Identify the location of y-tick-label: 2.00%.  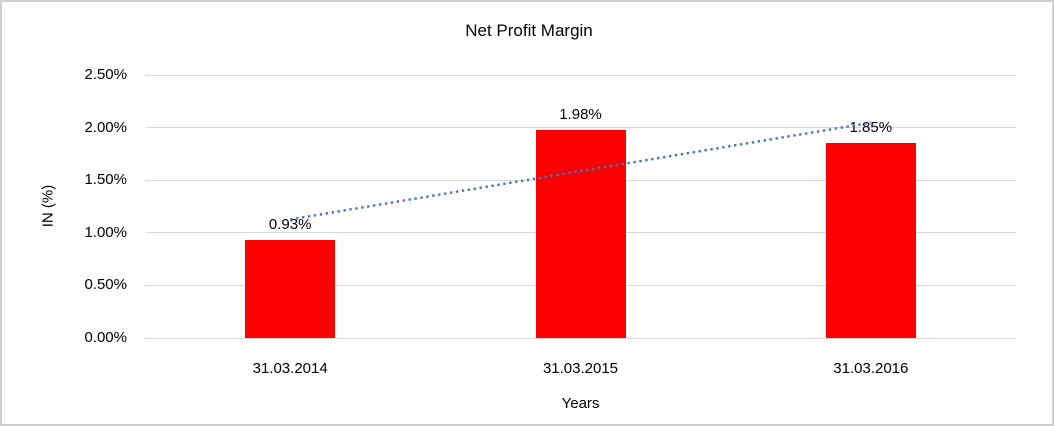
(105, 127).